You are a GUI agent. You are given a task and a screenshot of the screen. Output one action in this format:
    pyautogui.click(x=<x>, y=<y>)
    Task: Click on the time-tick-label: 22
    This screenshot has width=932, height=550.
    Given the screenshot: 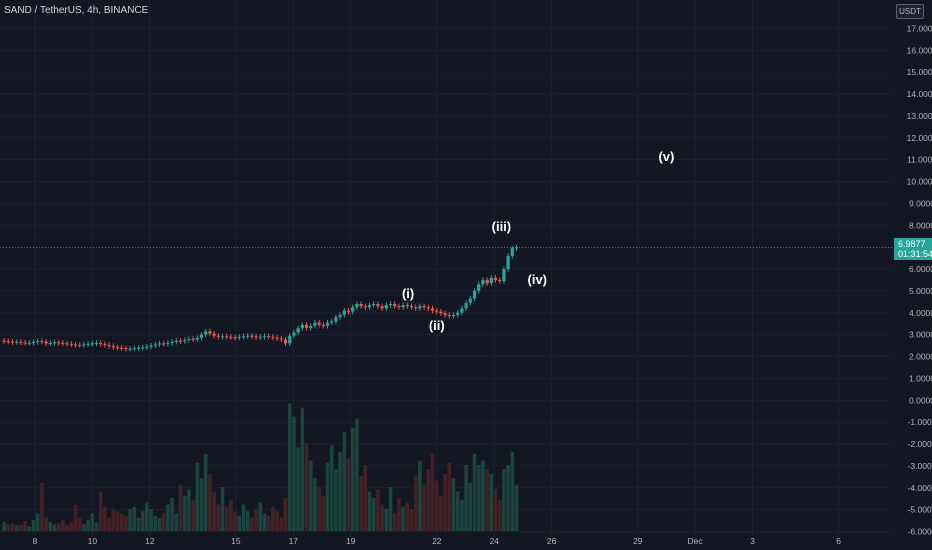 What is the action you would take?
    pyautogui.click(x=437, y=541)
    